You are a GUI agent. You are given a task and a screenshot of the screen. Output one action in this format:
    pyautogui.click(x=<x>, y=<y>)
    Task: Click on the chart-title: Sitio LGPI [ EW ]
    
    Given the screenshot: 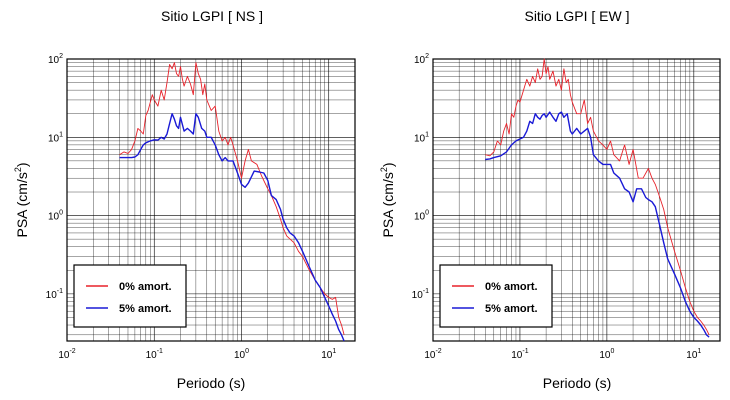 What is the action you would take?
    pyautogui.click(x=576, y=16)
    